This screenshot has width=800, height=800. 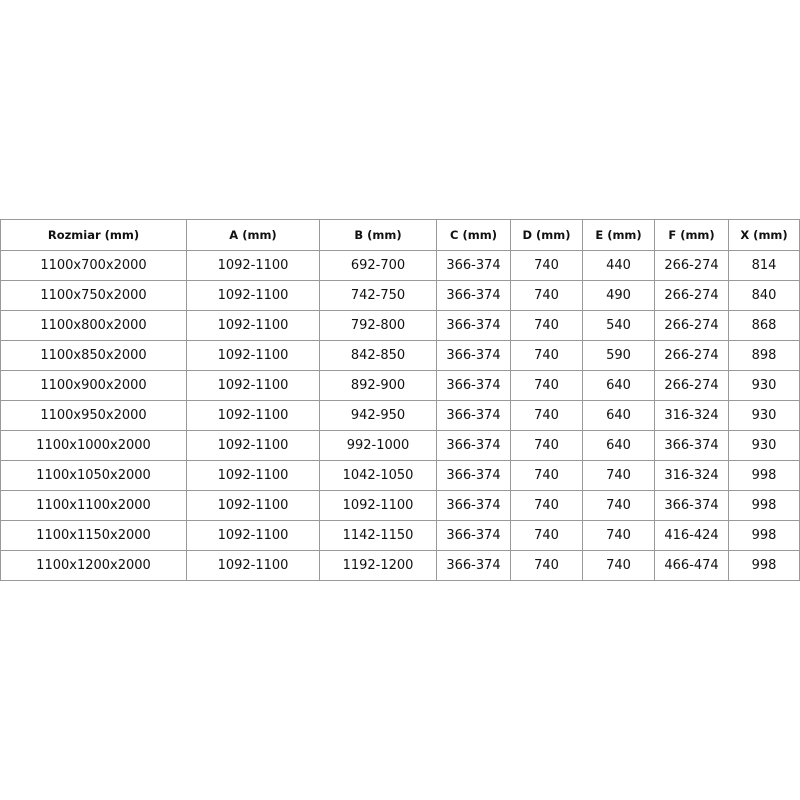 What do you see at coordinates (764, 235) in the screenshot?
I see `header-cell: X (mm)` at bounding box center [764, 235].